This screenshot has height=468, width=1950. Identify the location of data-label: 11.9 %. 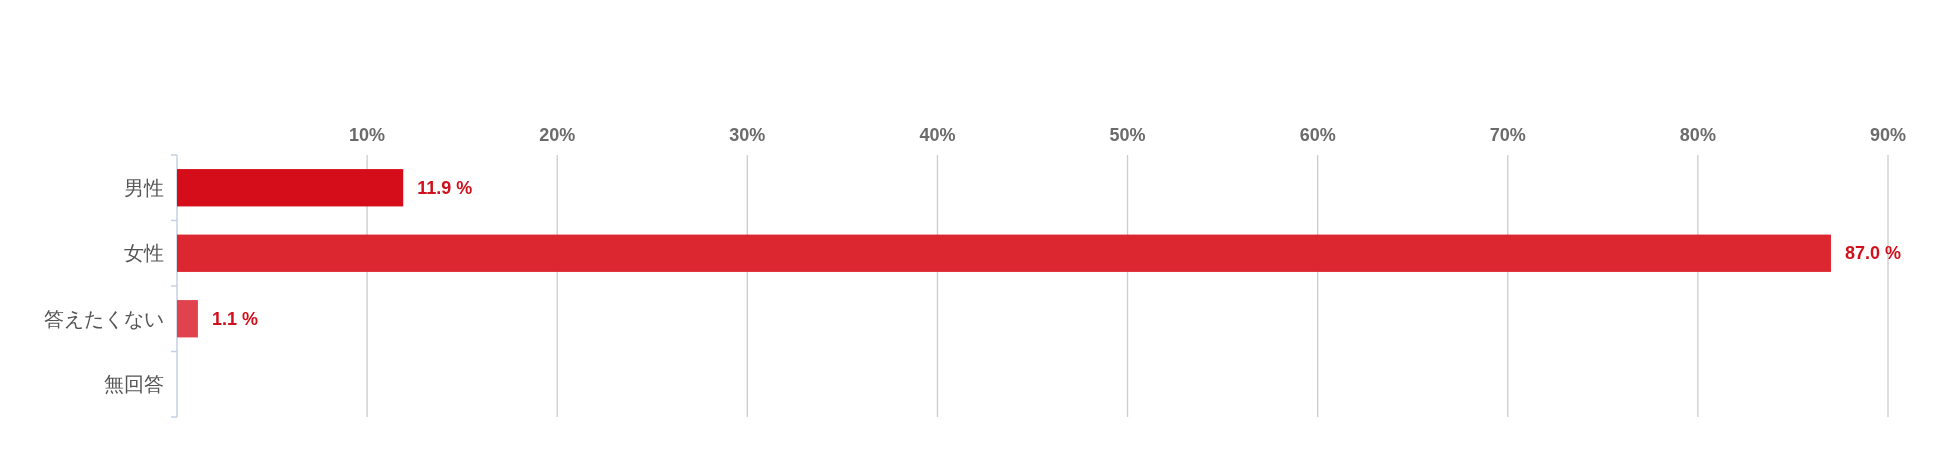
(445, 187).